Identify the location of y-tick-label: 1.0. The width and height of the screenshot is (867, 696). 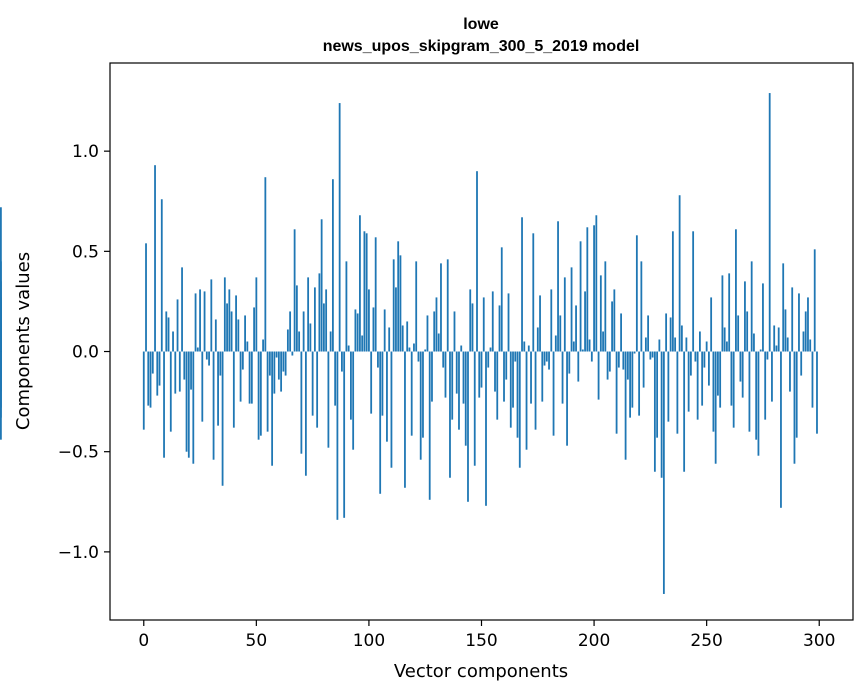
(85, 152).